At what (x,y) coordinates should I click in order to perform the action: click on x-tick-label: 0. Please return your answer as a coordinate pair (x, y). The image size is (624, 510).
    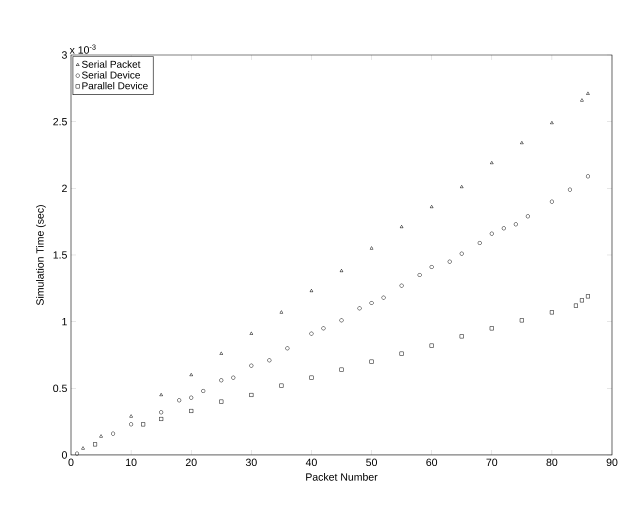
    Looking at the image, I should click on (71, 462).